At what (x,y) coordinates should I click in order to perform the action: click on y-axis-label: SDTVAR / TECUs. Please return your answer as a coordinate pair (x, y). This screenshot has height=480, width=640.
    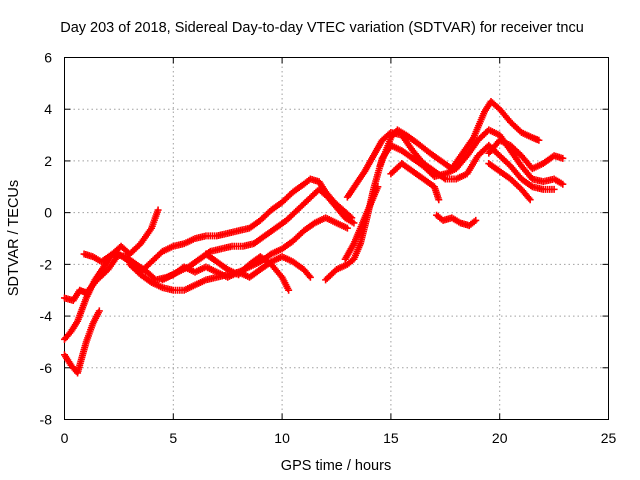
    Looking at the image, I should click on (14, 238).